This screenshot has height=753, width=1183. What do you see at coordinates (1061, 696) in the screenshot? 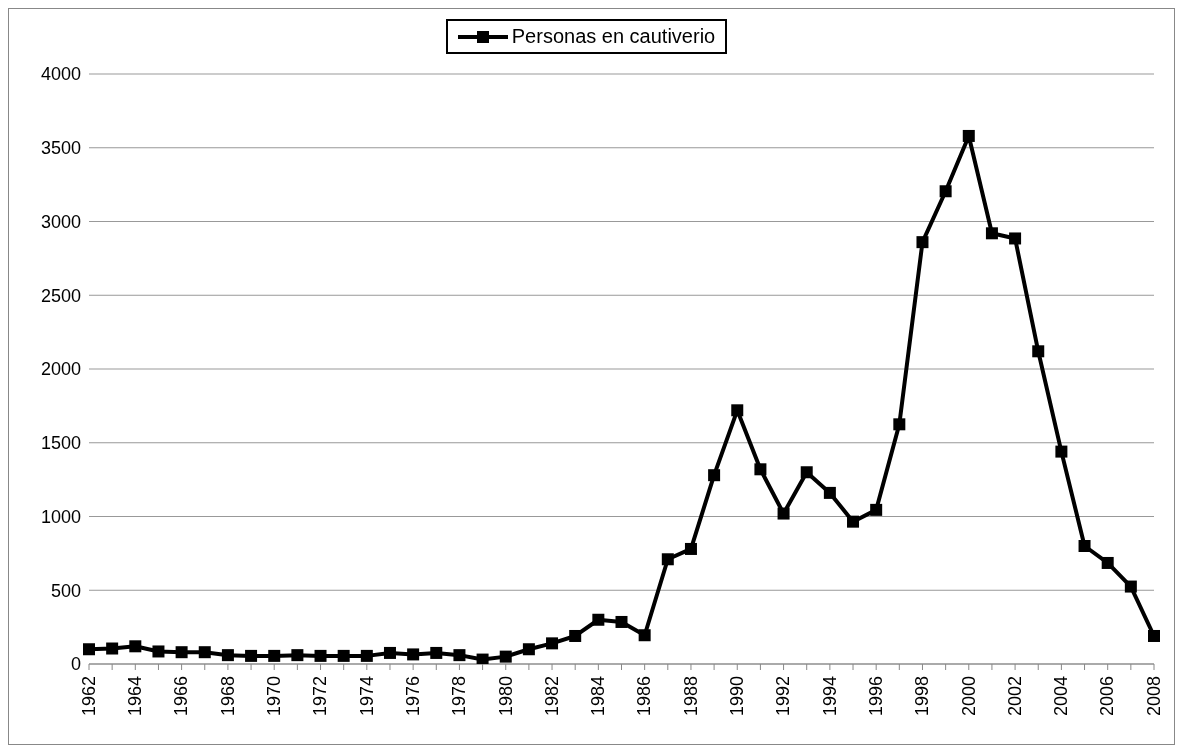
I see `x-tick-label: 2004` at bounding box center [1061, 696].